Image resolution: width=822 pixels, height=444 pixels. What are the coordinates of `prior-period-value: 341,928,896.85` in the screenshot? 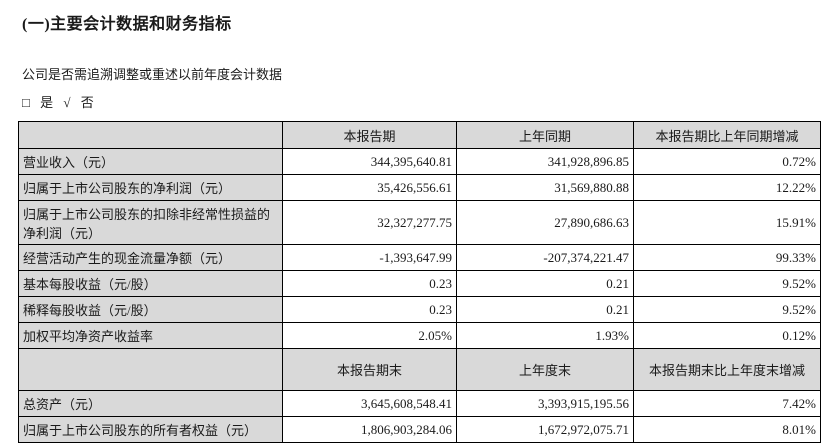 It's located at (545, 161).